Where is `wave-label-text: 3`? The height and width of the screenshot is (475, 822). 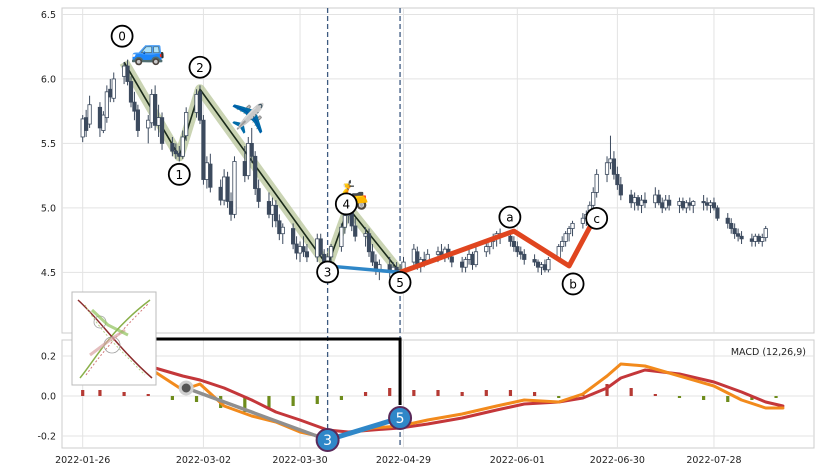
wave-label-text: 3 is located at coordinates (328, 272).